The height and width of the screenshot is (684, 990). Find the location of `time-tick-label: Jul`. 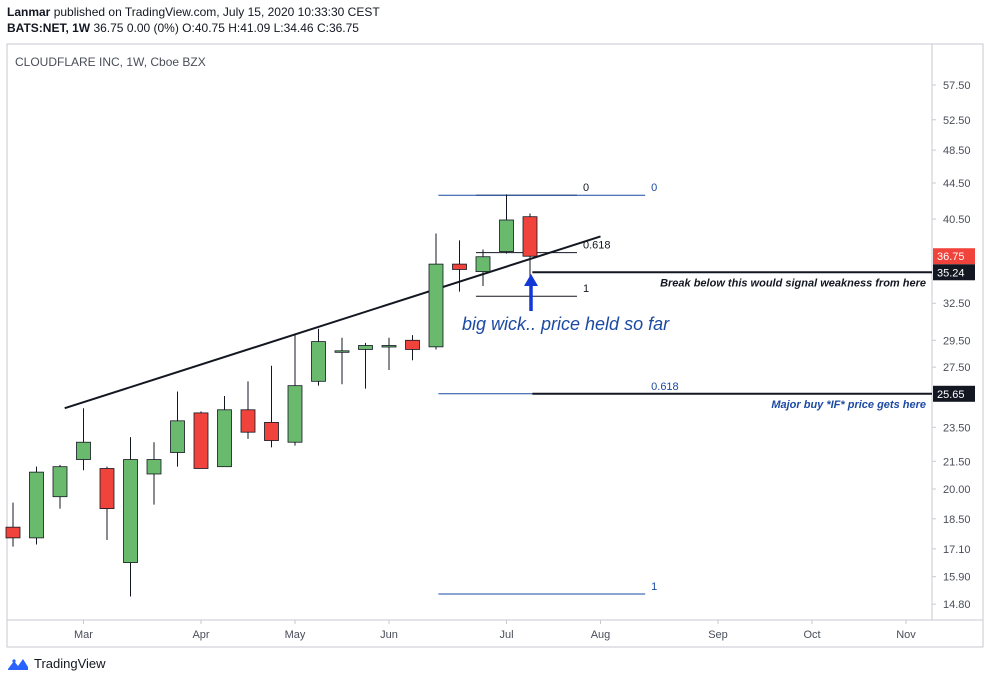

time-tick-label: Jul is located at coordinates (506, 635).